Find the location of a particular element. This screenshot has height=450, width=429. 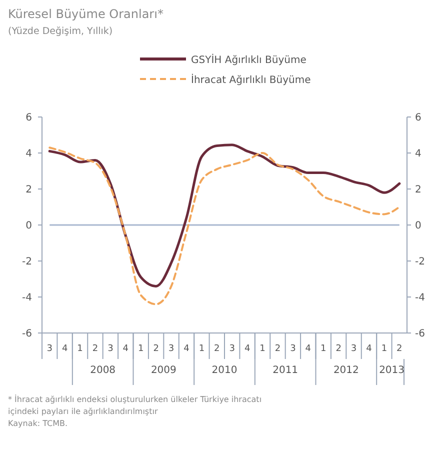

text: Kaynak: TCMB. is located at coordinates (38, 423).